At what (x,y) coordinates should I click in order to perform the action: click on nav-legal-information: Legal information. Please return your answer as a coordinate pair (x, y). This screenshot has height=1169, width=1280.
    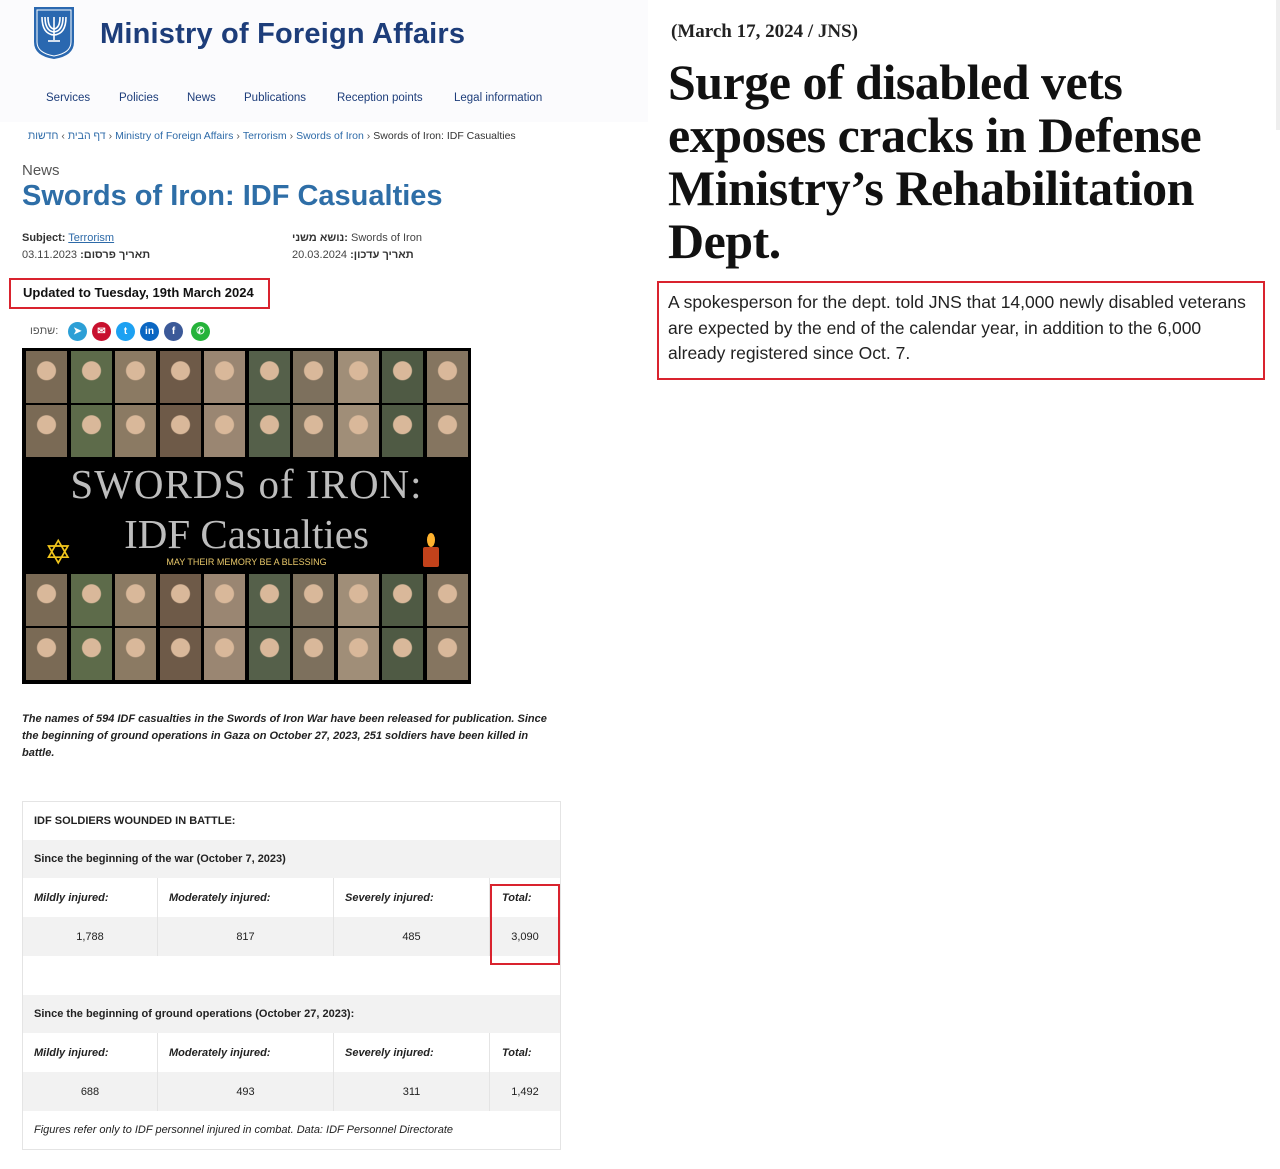
    Looking at the image, I should click on (498, 98).